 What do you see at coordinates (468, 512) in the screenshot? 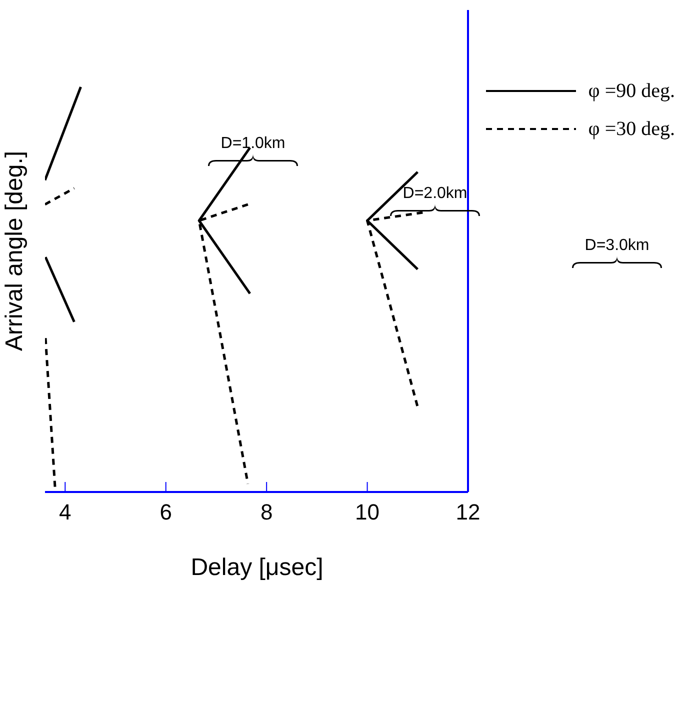
I see `x-tick-label: 12` at bounding box center [468, 512].